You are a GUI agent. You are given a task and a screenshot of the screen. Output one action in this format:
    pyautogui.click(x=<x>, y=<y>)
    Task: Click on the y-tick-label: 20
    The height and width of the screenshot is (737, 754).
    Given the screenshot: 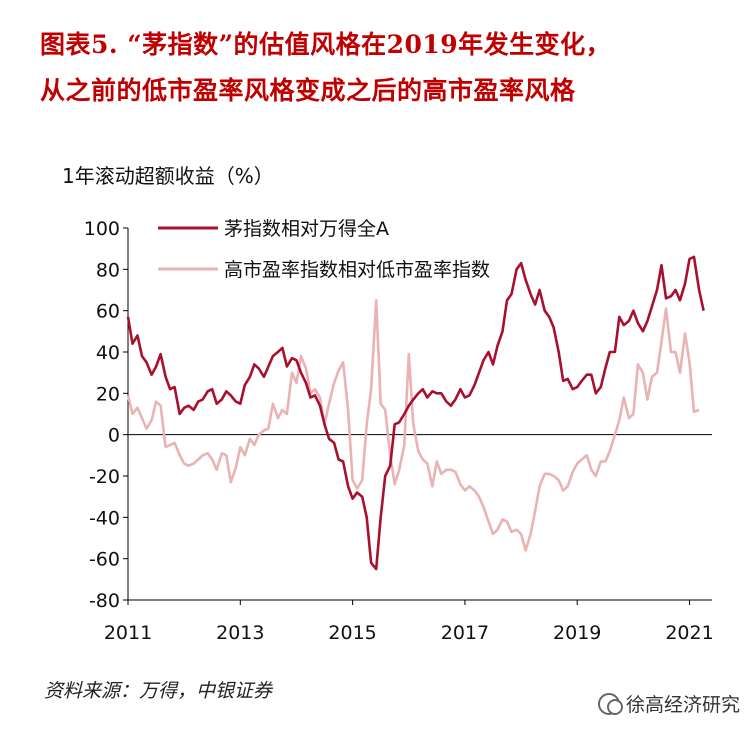 What is the action you would take?
    pyautogui.click(x=108, y=394)
    